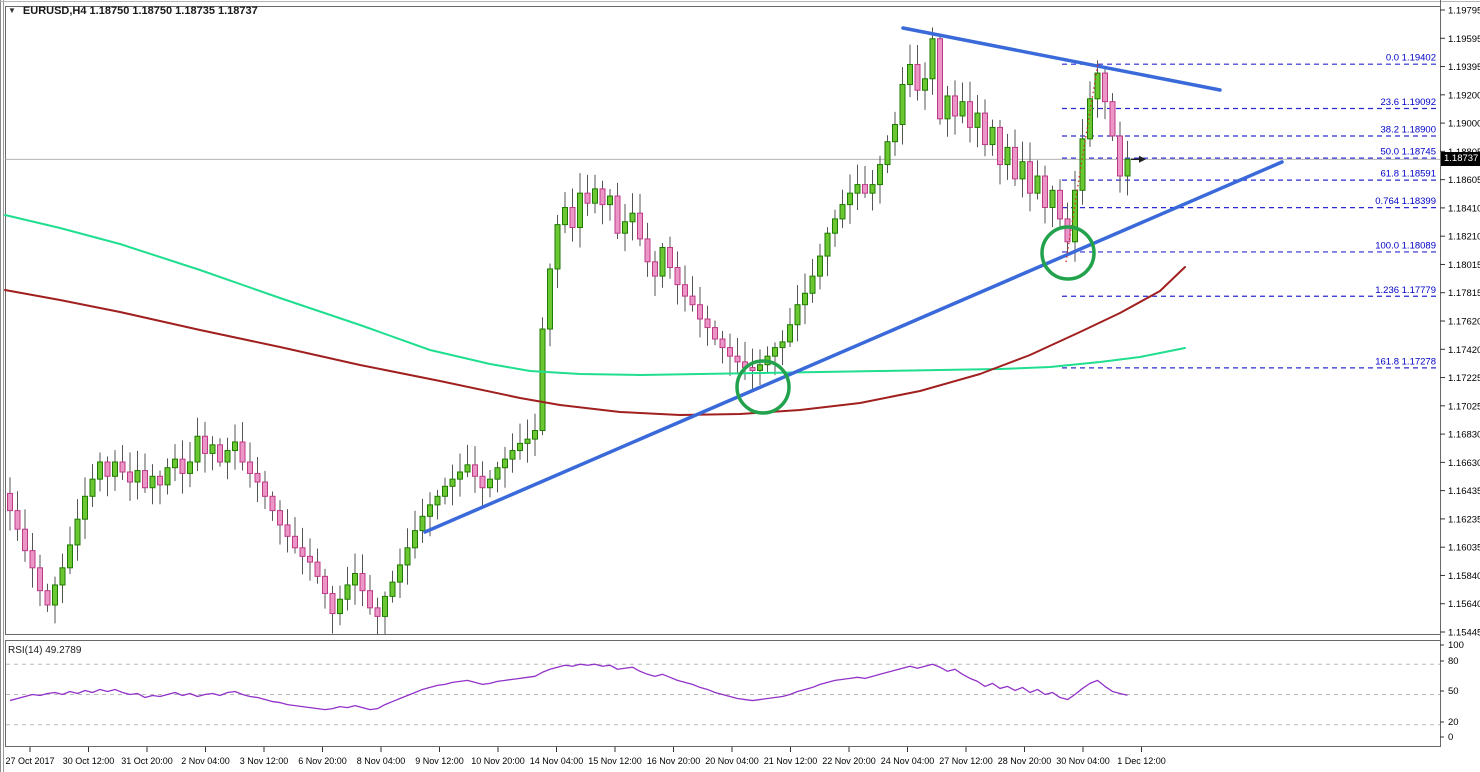 The width and height of the screenshot is (1480, 772). I want to click on price-axis-label: 1.17620, so click(1464, 322).